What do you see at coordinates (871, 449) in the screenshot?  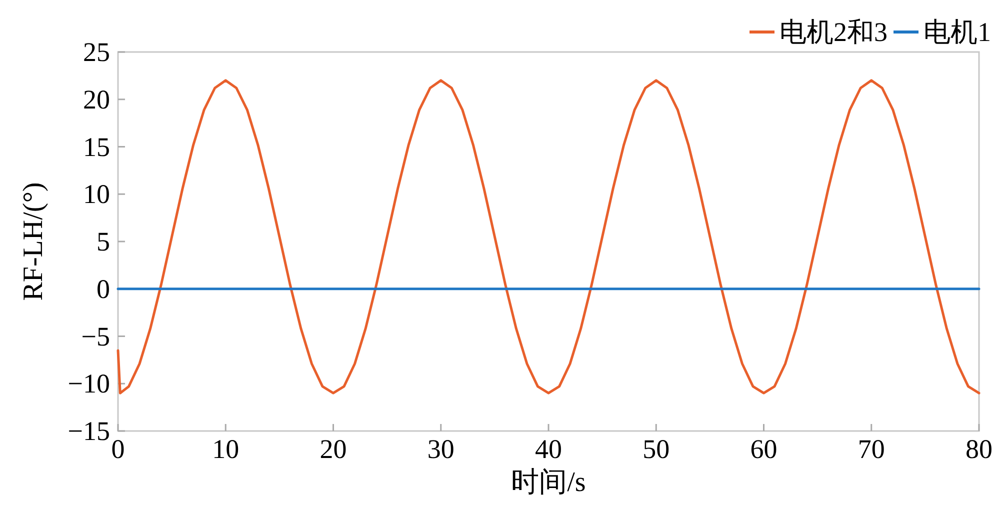 I see `x-tick-label: 70` at bounding box center [871, 449].